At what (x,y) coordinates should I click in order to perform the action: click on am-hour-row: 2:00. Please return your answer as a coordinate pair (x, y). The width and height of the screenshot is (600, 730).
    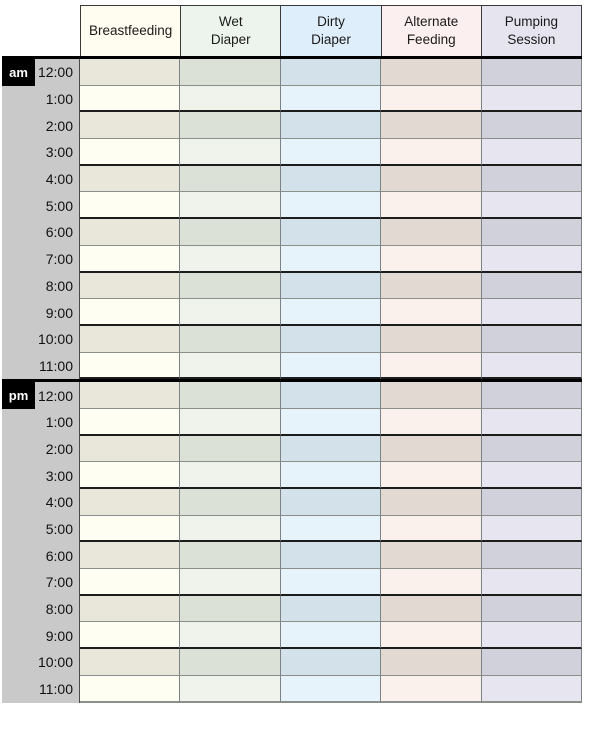
    Looking at the image, I should click on (292, 126).